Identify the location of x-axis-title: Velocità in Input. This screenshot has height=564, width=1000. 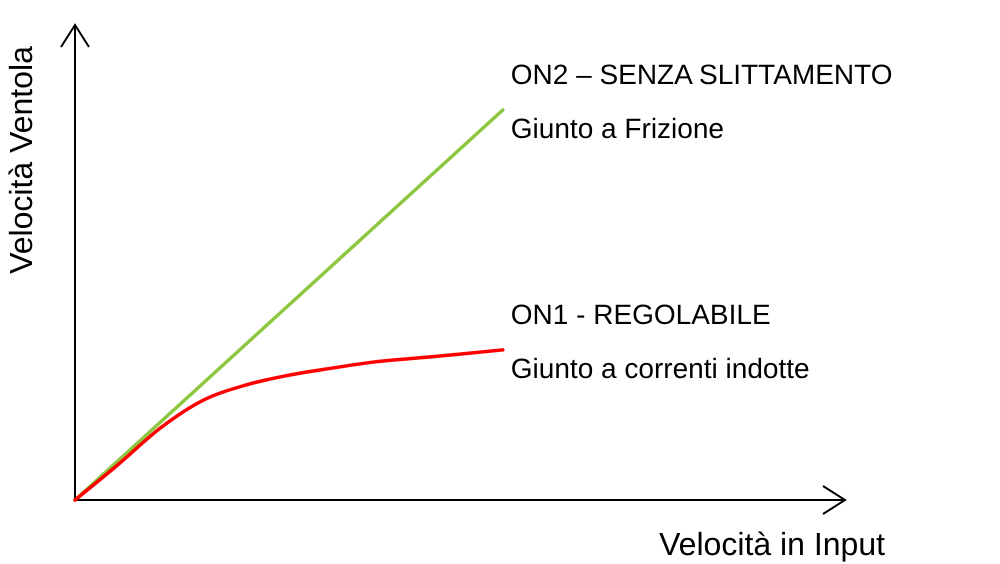
(772, 544).